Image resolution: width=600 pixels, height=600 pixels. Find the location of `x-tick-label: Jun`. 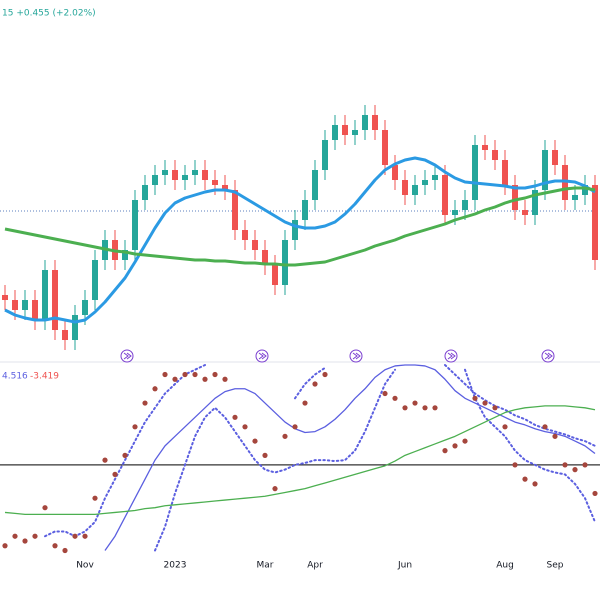

x-tick-label: Jun is located at coordinates (404, 566).